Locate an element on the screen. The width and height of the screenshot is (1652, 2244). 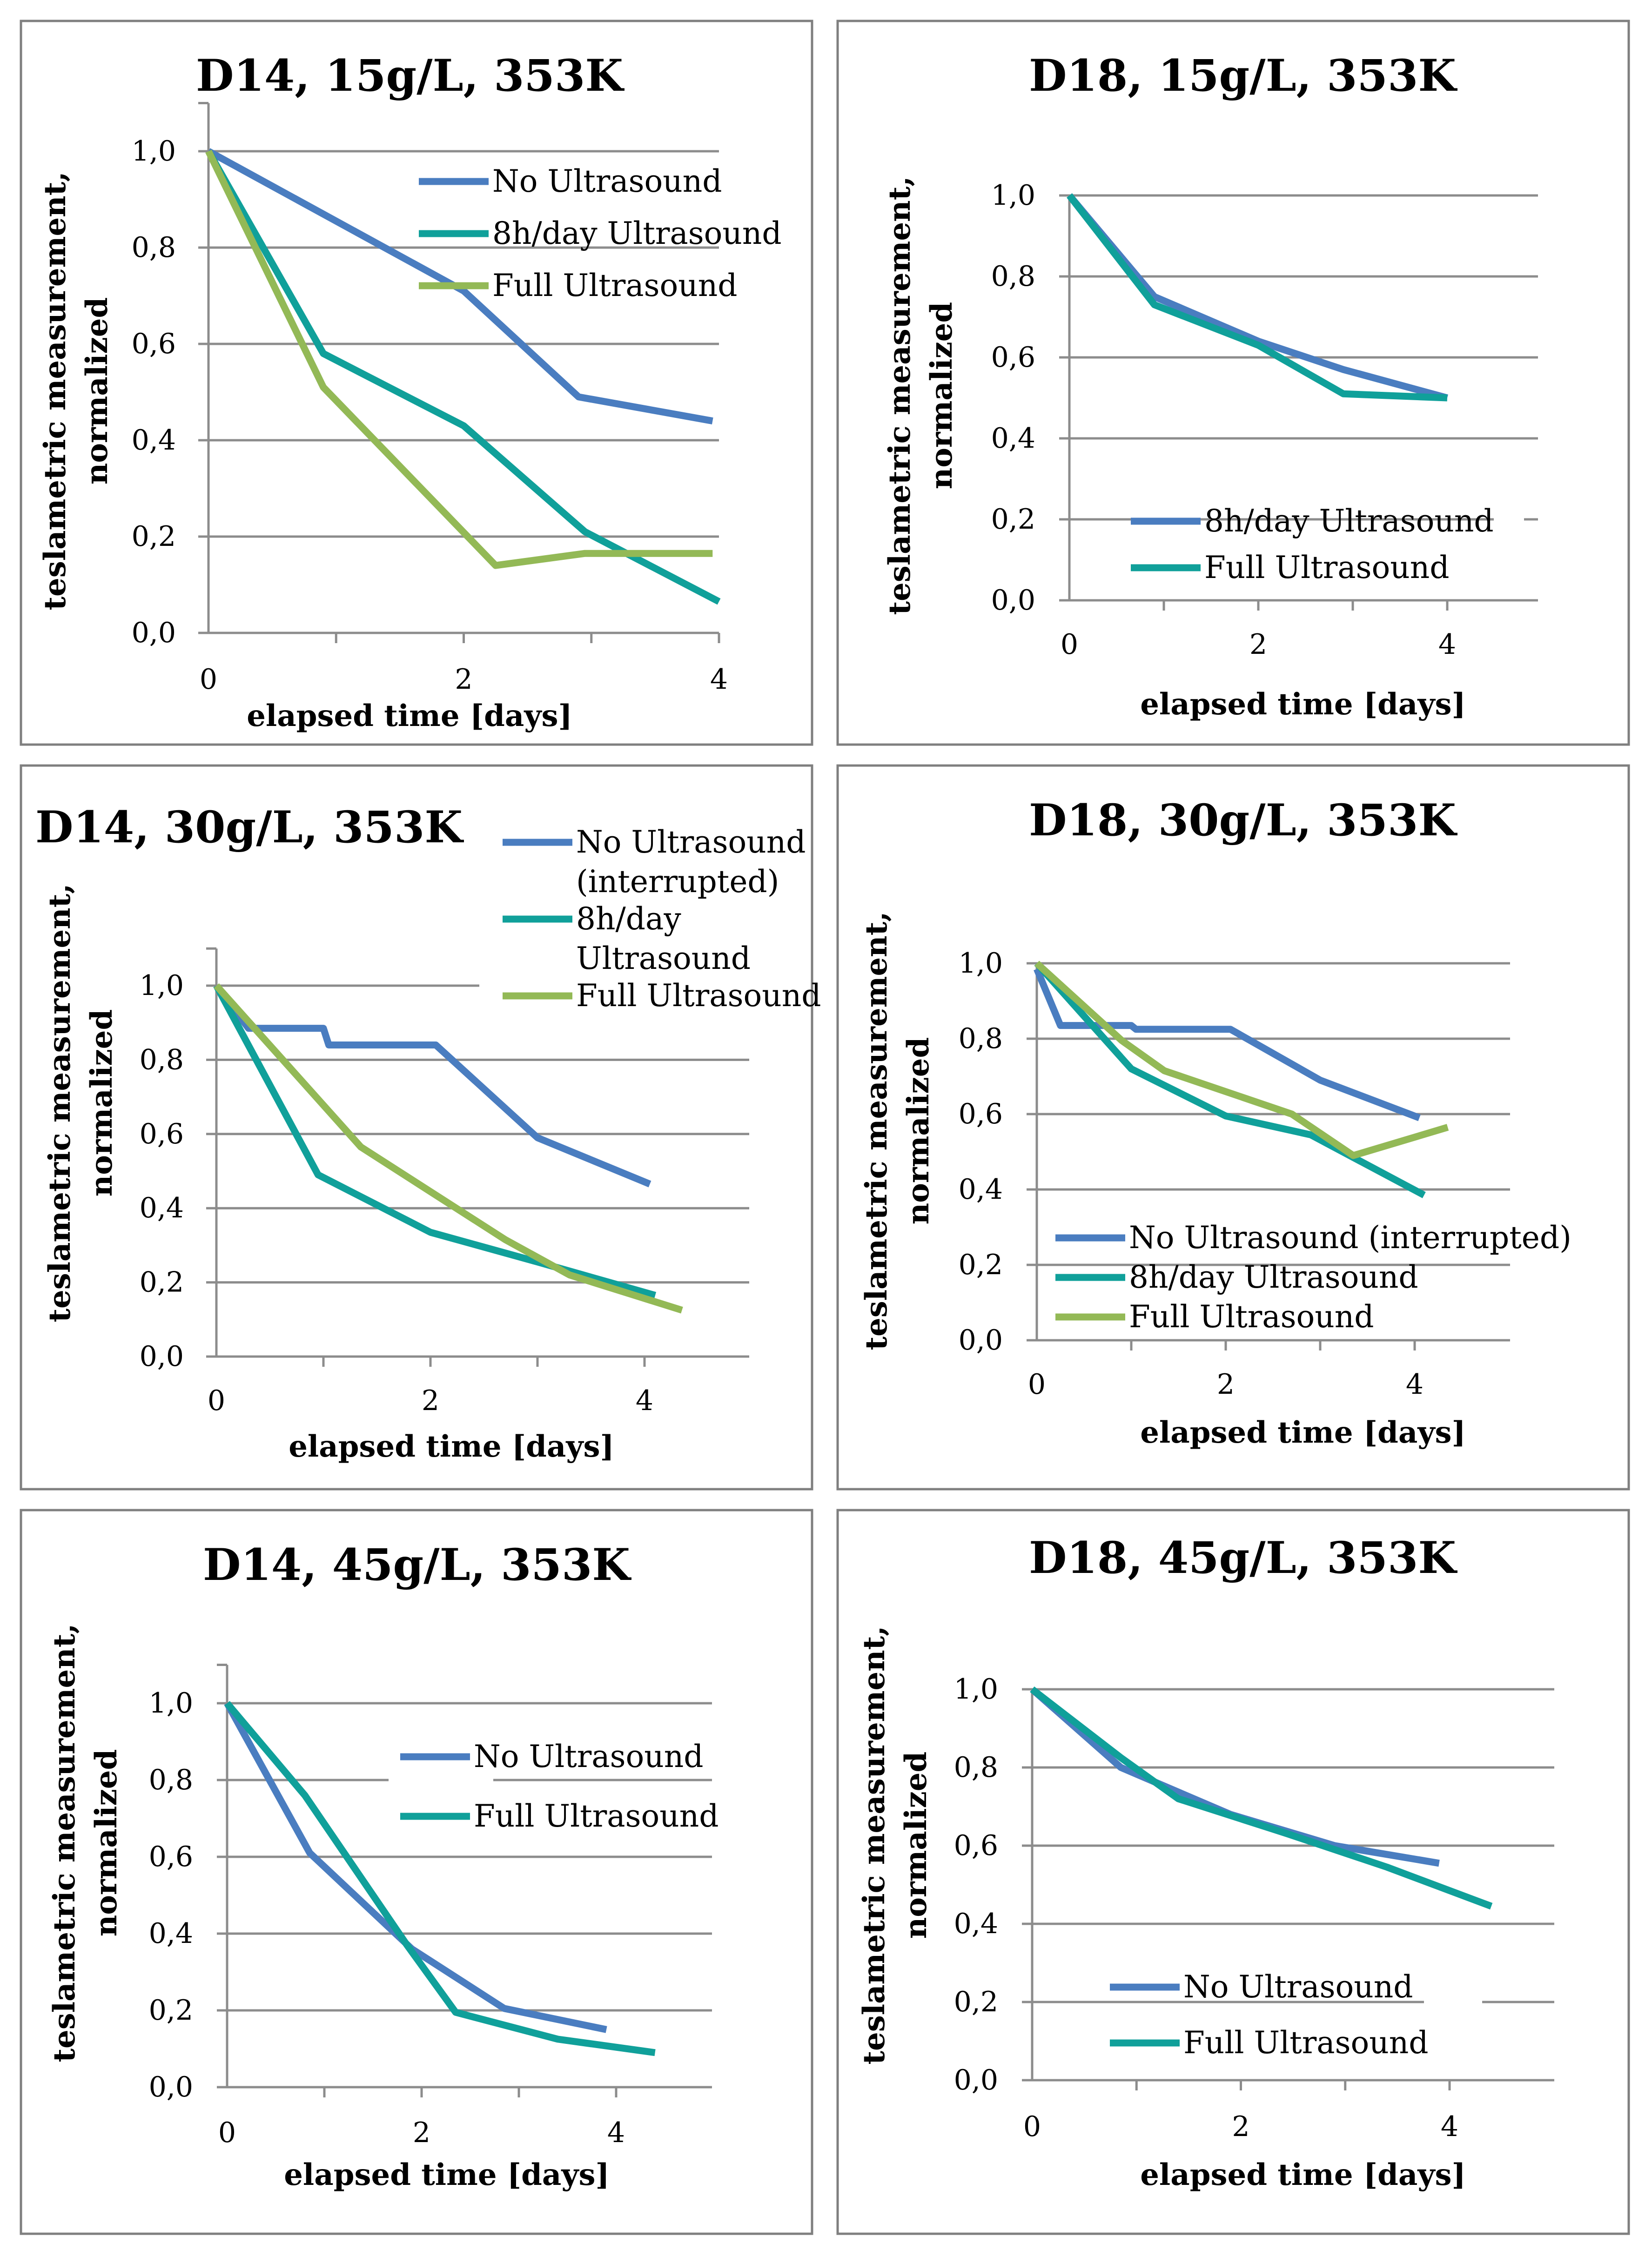
chart-title: D18, 30g/L, 353K is located at coordinates (1243, 820).